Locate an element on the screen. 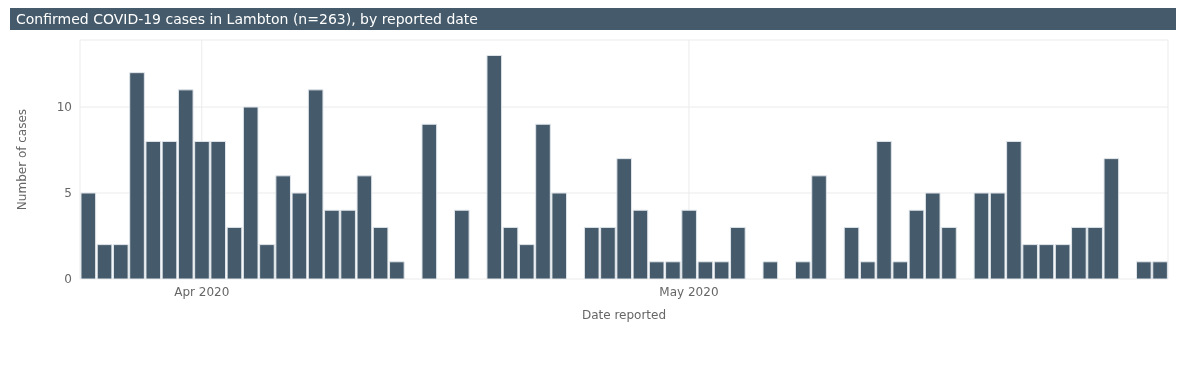  y-tick-label: 10 is located at coordinates (64, 107).